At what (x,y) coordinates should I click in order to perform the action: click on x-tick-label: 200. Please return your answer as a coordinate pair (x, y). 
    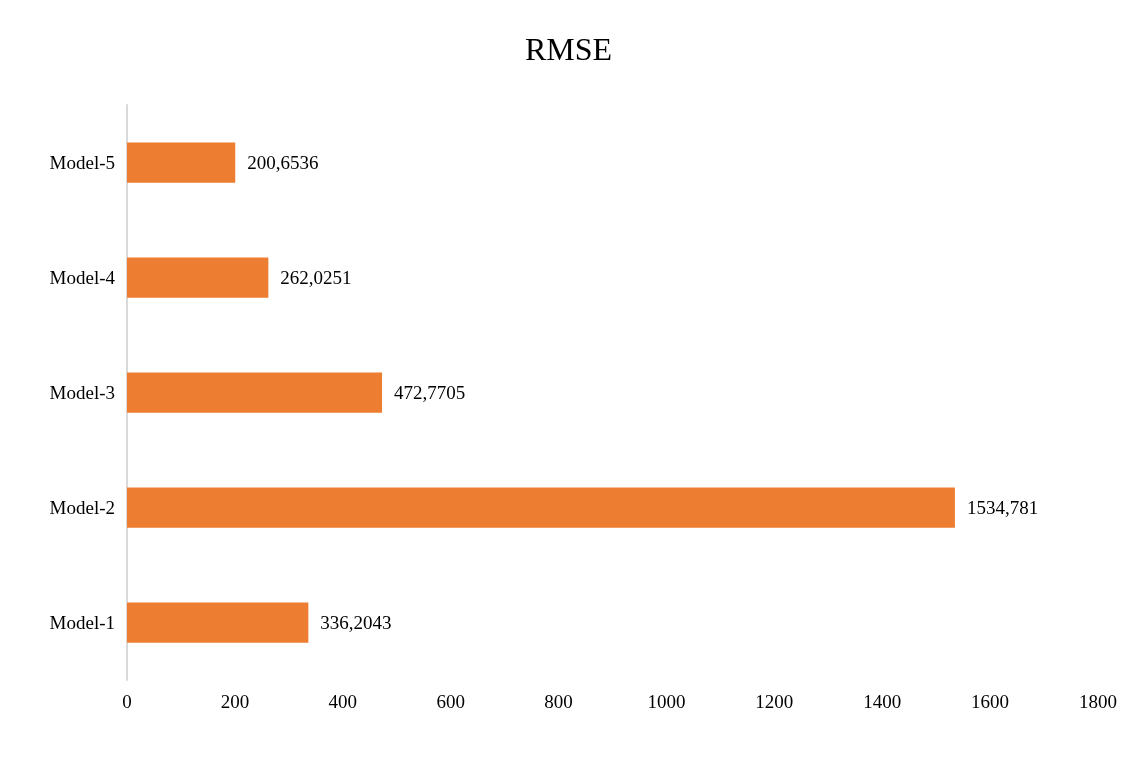
    Looking at the image, I should click on (235, 701).